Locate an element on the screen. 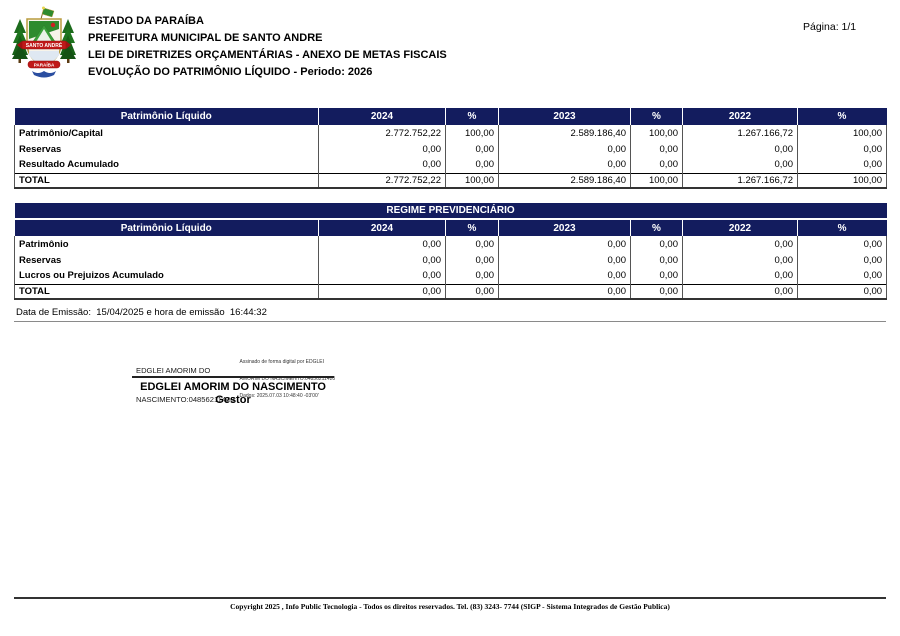  row-label: Lucros ou Prejuizos Acumulado is located at coordinates (166, 276).